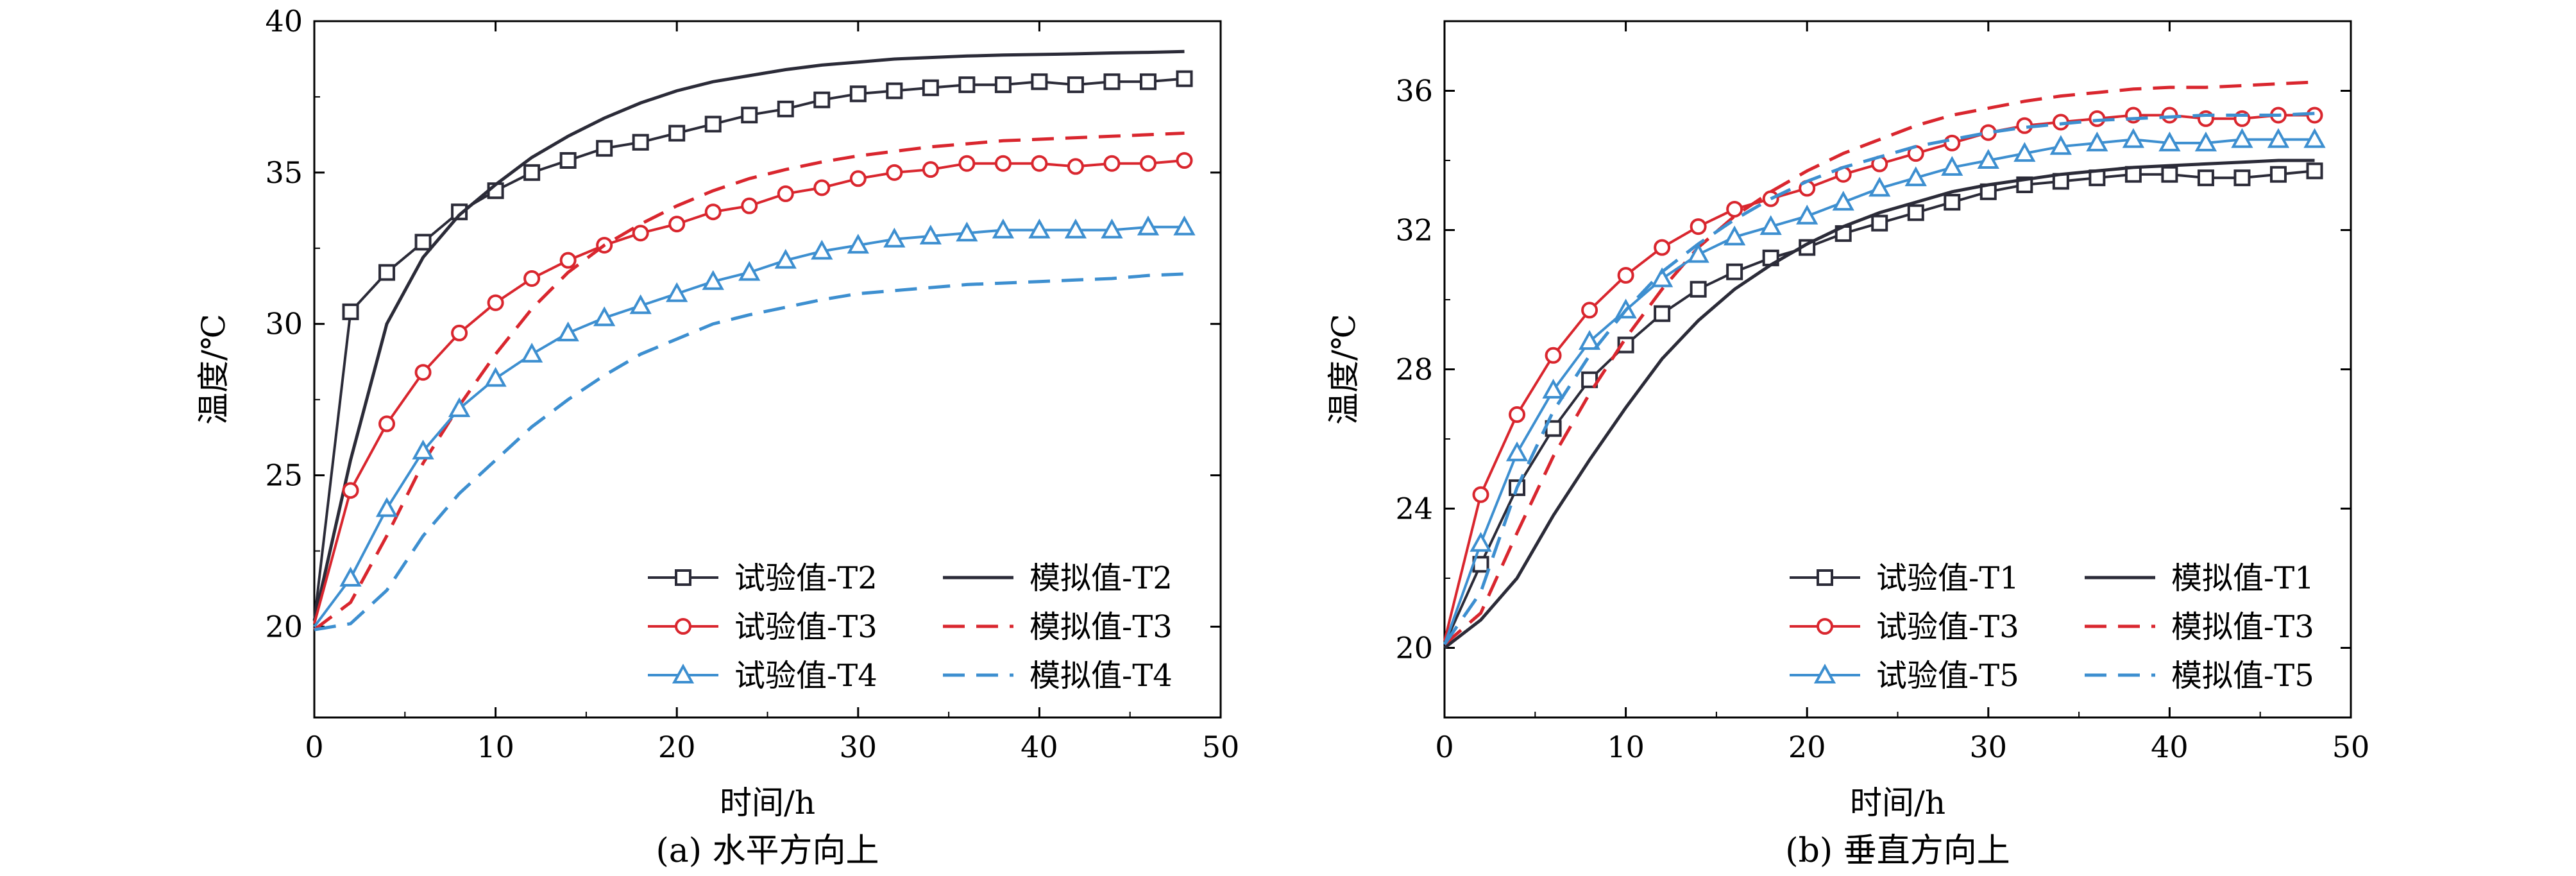 The height and width of the screenshot is (876, 2576). What do you see at coordinates (1414, 230) in the screenshot?
I see `y-tick-label-b-3: 32` at bounding box center [1414, 230].